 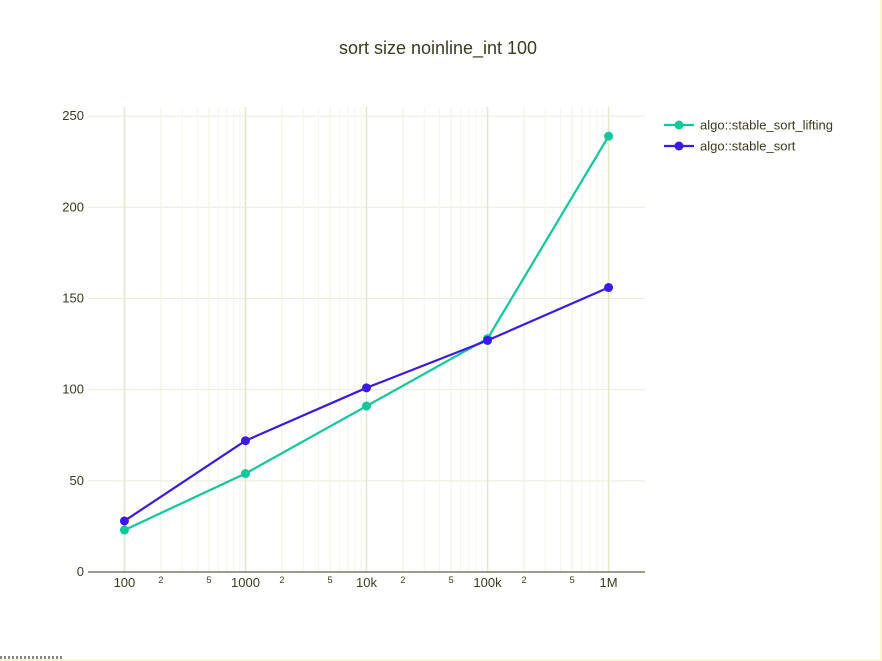 What do you see at coordinates (487, 582) in the screenshot?
I see `x-tick-label: 100k` at bounding box center [487, 582].